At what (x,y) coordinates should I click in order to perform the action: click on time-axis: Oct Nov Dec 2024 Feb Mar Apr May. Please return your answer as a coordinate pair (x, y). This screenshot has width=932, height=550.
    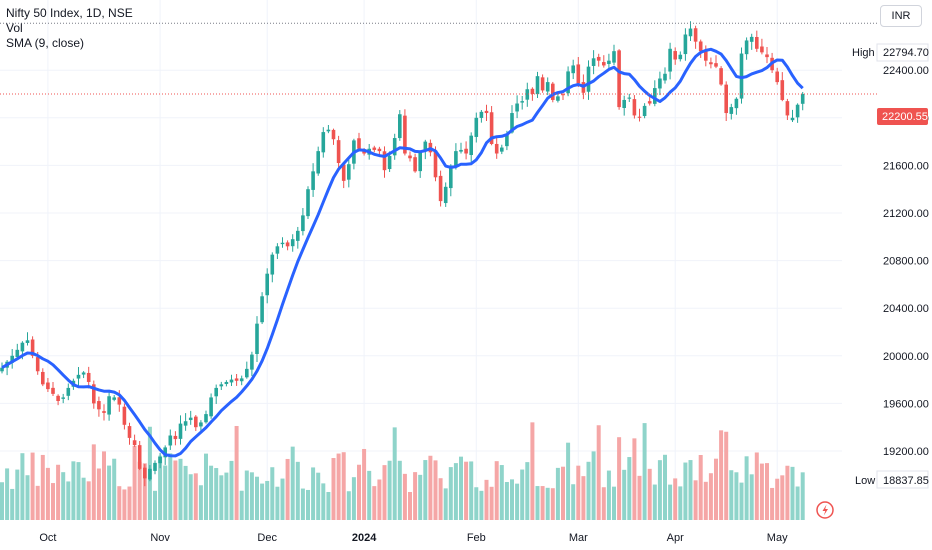
    Looking at the image, I should click on (413, 538).